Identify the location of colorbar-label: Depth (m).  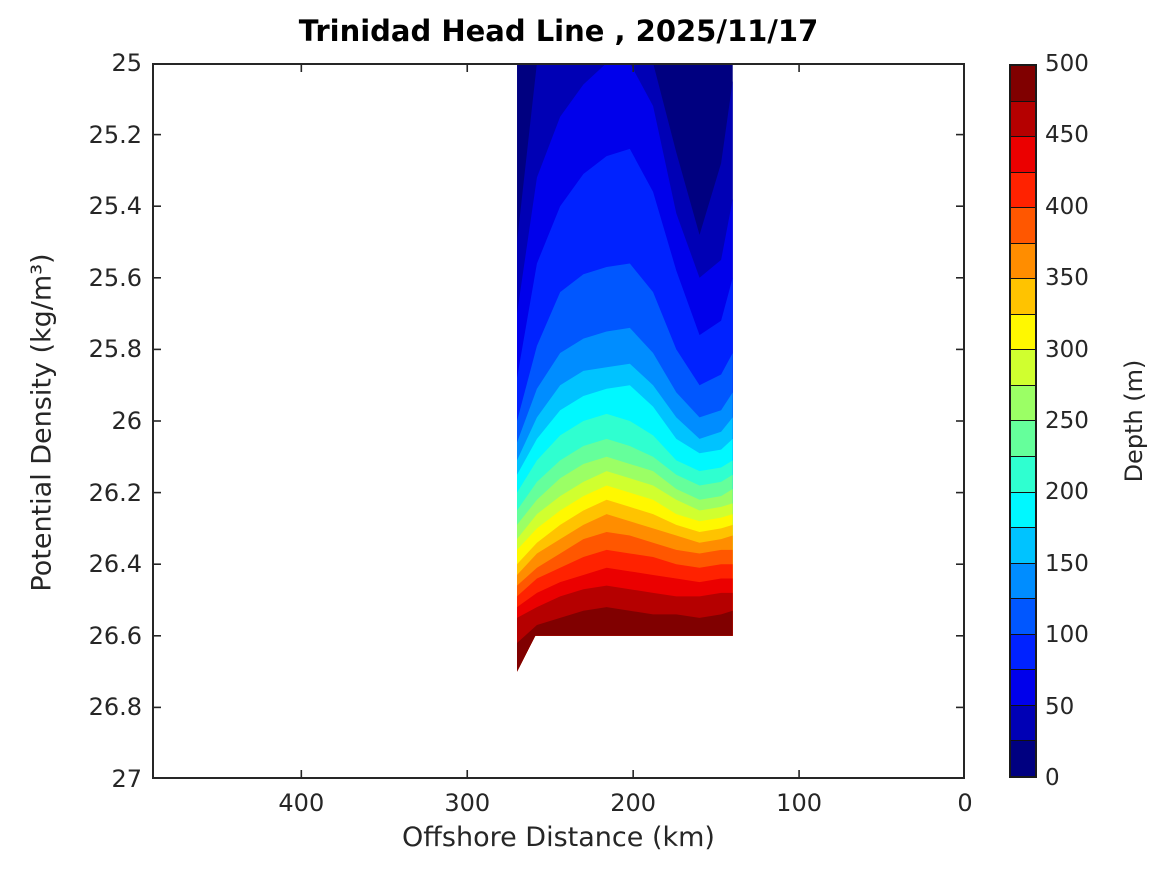
(1134, 421).